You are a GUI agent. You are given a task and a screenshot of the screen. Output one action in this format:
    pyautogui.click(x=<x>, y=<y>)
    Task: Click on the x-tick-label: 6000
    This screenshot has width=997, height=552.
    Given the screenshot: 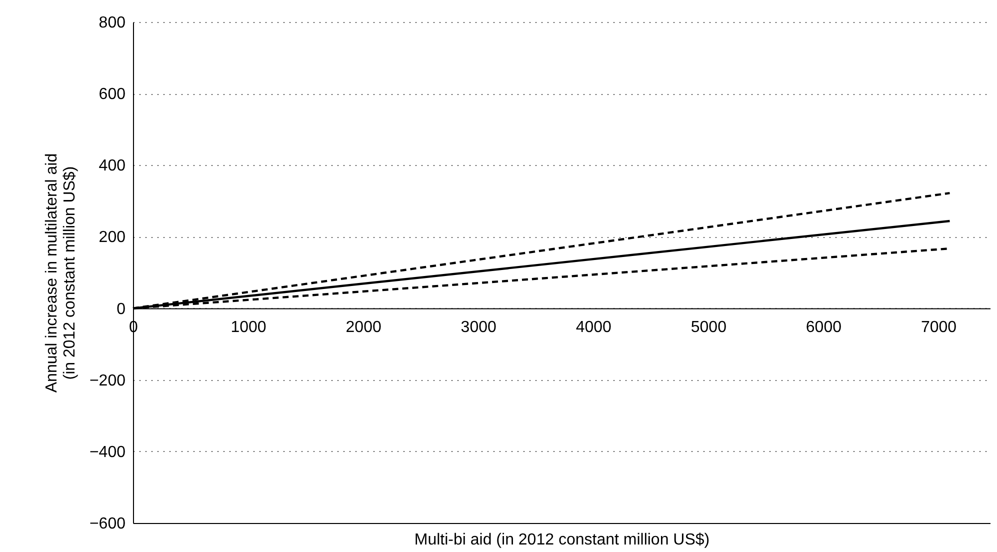 What is the action you would take?
    pyautogui.click(x=824, y=327)
    